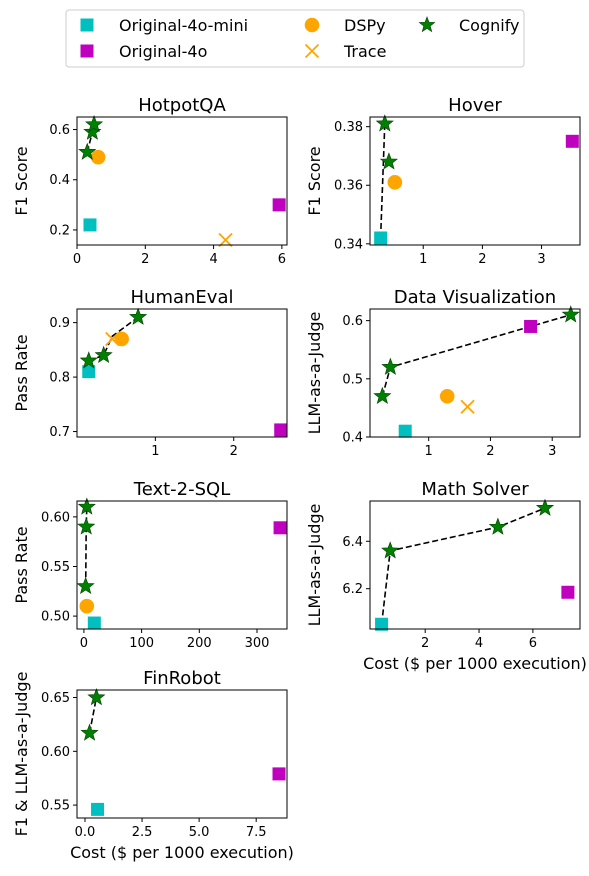 The height and width of the screenshot is (876, 589). I want to click on legend-label: Trace, so click(364, 51).